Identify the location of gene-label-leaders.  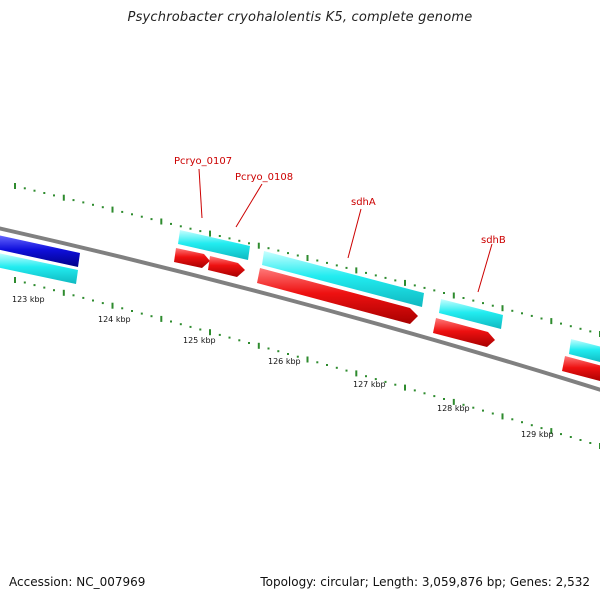
(345, 230).